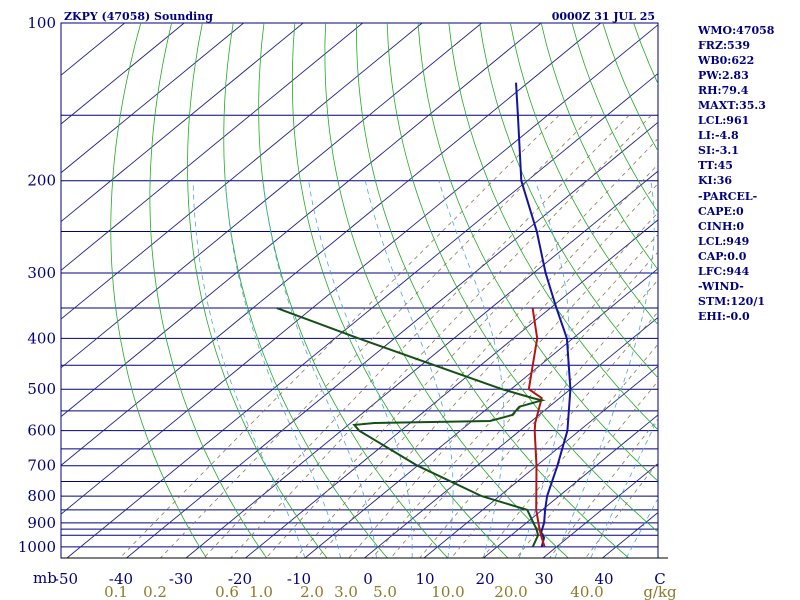 The height and width of the screenshot is (600, 800). I want to click on pressure-tick-label: 1000, so click(37, 547).